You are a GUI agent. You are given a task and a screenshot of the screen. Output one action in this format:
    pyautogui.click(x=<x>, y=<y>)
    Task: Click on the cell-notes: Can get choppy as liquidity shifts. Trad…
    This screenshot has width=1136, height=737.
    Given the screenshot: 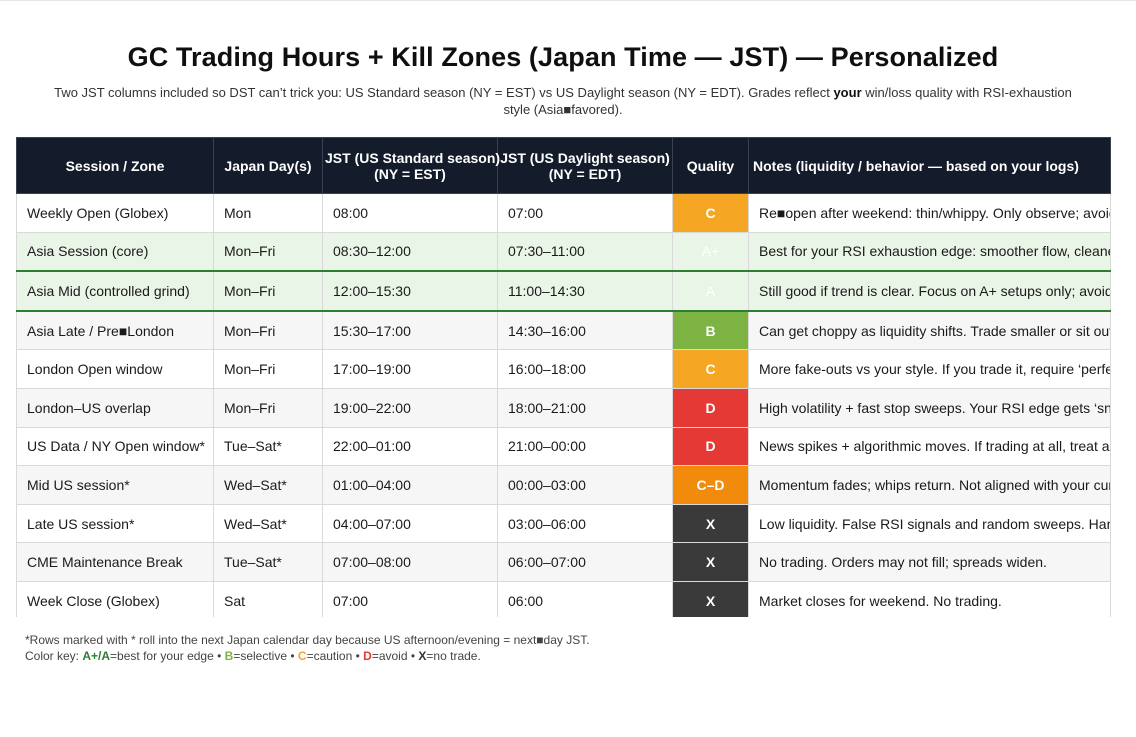 What is the action you would take?
    pyautogui.click(x=929, y=330)
    